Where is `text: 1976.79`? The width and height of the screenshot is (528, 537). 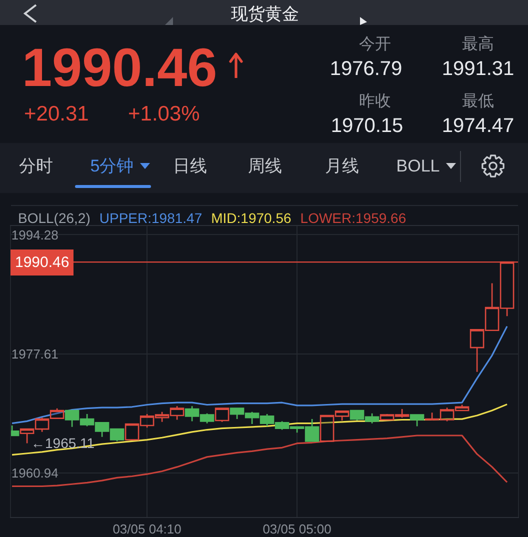
text: 1976.79 is located at coordinates (366, 69).